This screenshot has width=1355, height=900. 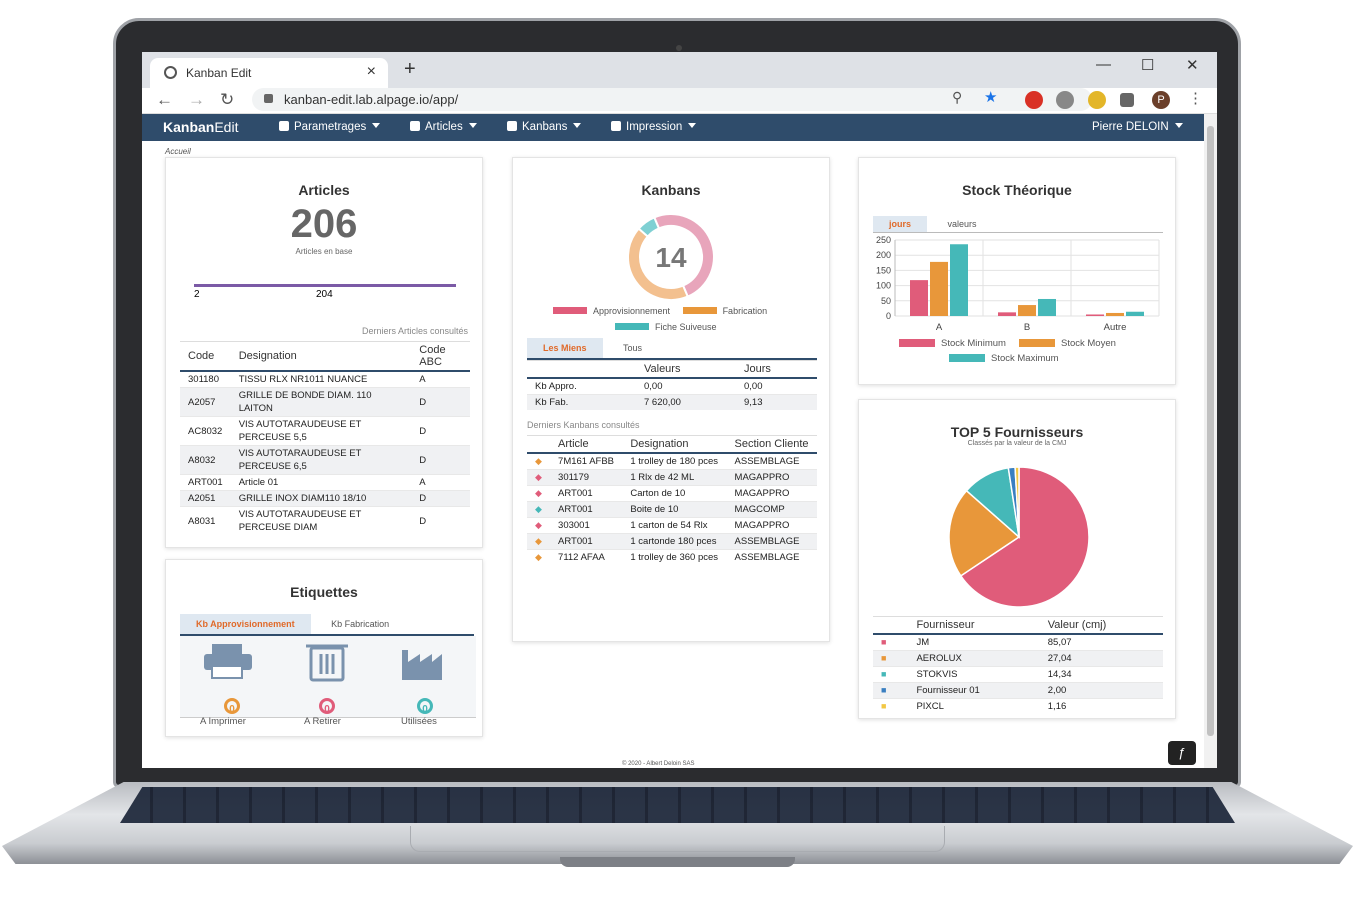 I want to click on cube-icon, so click(x=415, y=126).